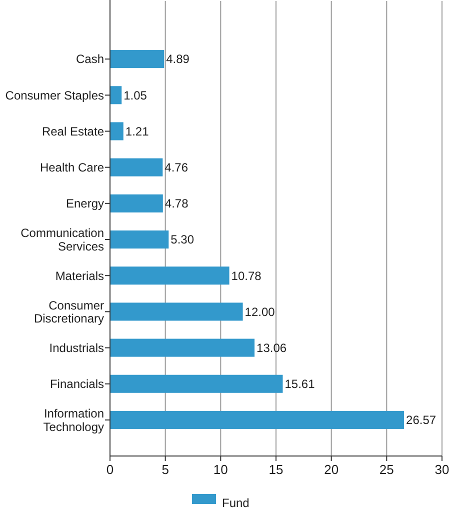  Describe the element at coordinates (136, 95) in the screenshot. I see `data-label: 1.05` at that location.